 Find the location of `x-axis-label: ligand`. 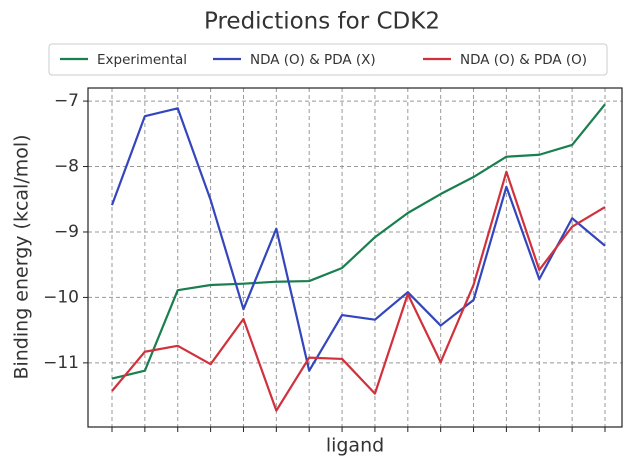

x-axis-label: ligand is located at coordinates (355, 446).